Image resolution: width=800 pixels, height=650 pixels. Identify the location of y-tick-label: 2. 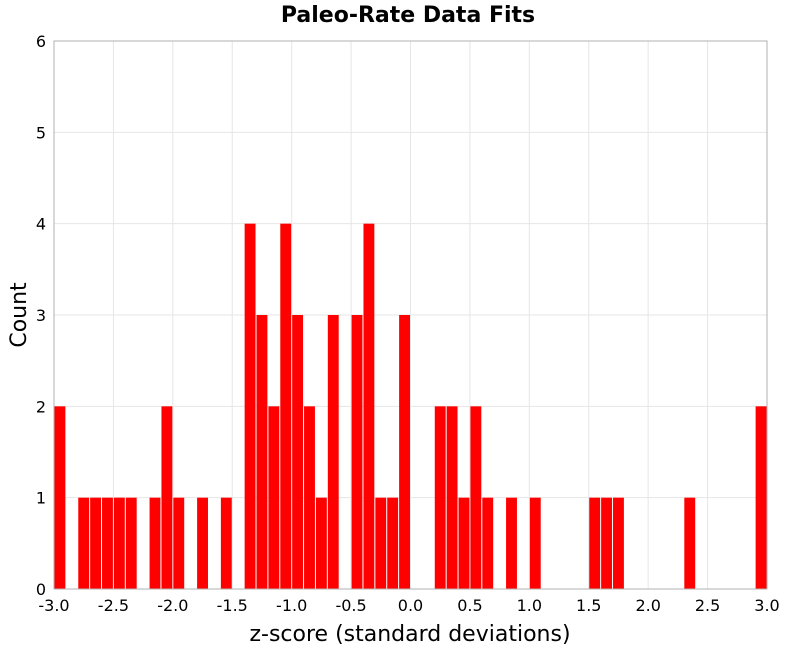
(41, 406).